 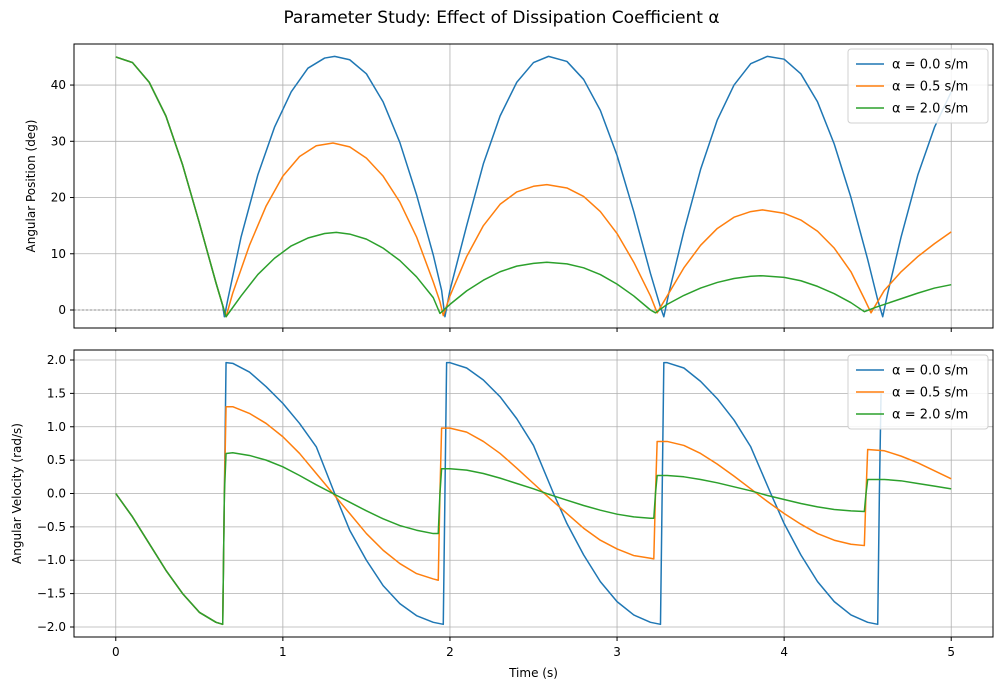 What do you see at coordinates (51, 527) in the screenshot?
I see `velocity-ytick-label-3: −0.5` at bounding box center [51, 527].